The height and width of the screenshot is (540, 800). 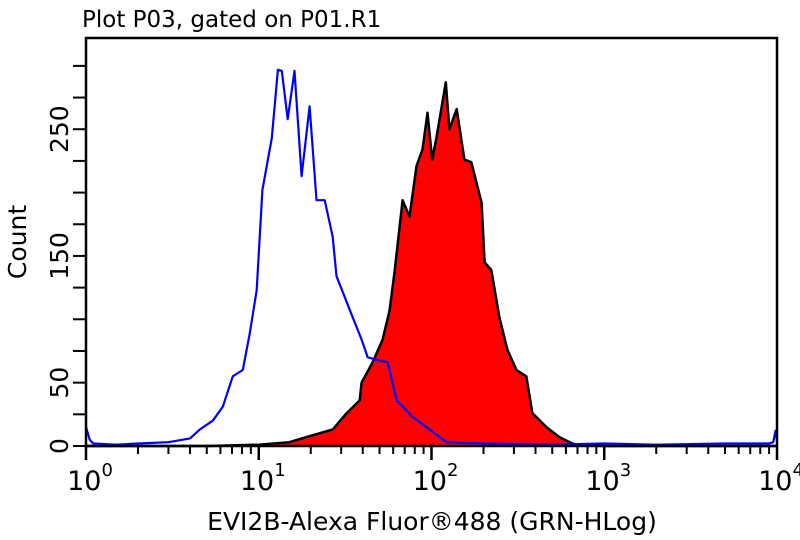 What do you see at coordinates (17, 242) in the screenshot?
I see `y-axis-label: Count` at bounding box center [17, 242].